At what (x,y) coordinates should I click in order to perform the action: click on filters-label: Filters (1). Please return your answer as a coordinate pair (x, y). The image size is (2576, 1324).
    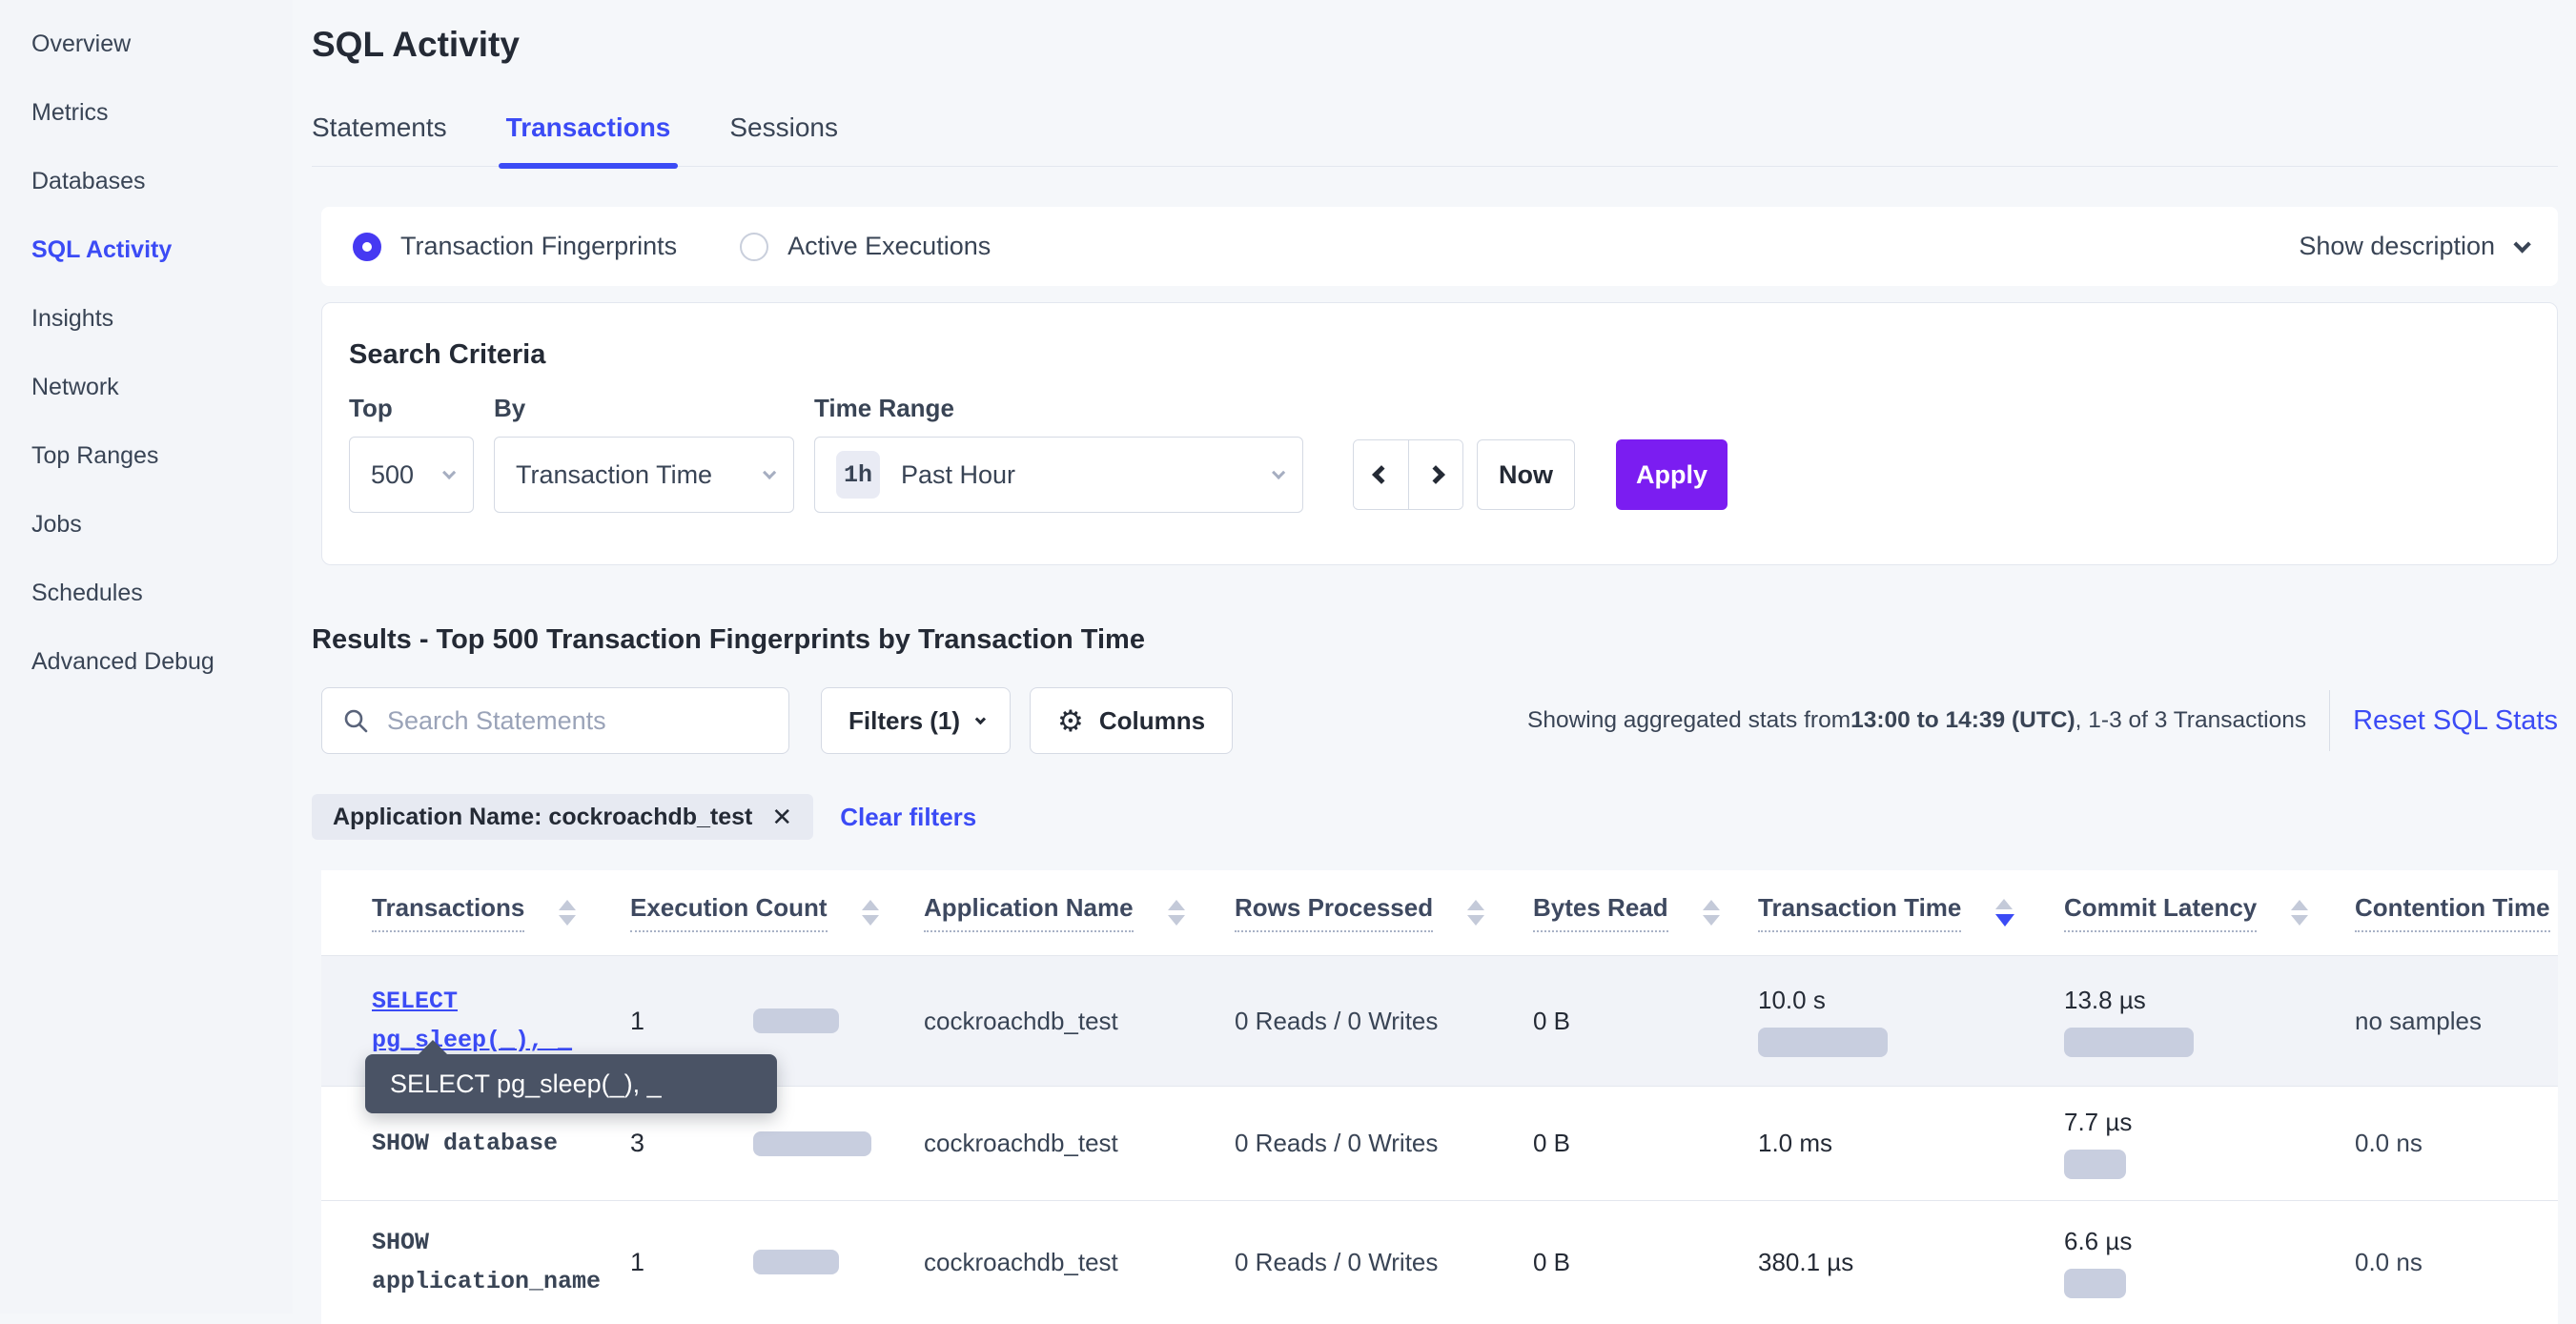
    Looking at the image, I should click on (904, 720).